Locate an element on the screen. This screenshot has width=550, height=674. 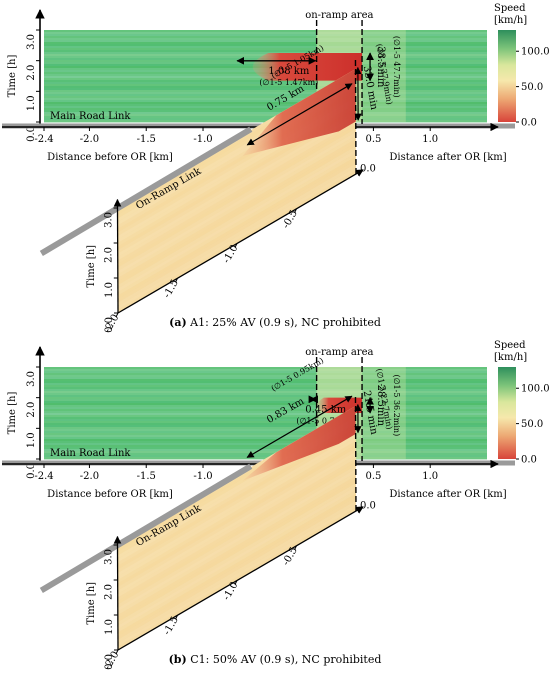
main-y-tick-label: 2.0 is located at coordinates (31, 410).